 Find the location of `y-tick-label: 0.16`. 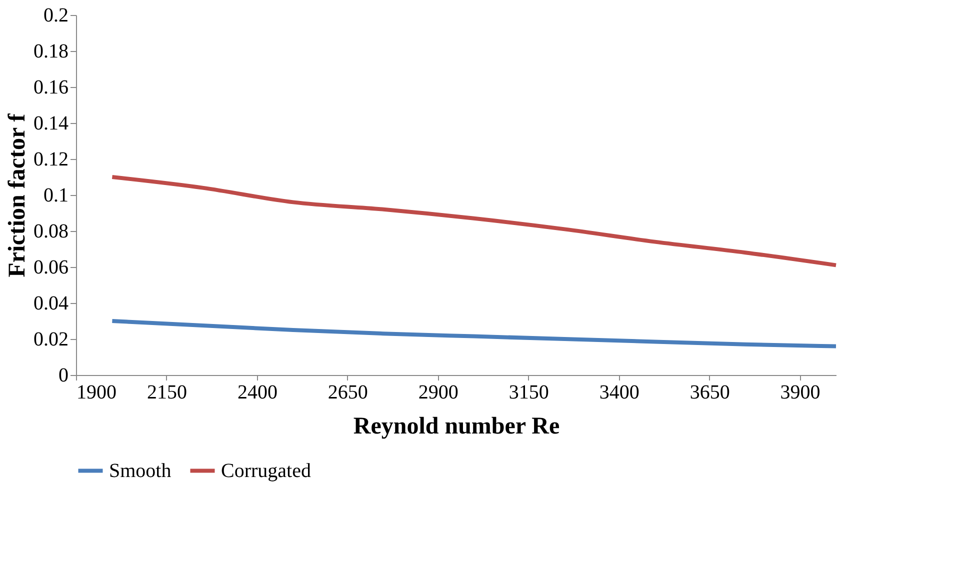

y-tick-label: 0.16 is located at coordinates (51, 87).